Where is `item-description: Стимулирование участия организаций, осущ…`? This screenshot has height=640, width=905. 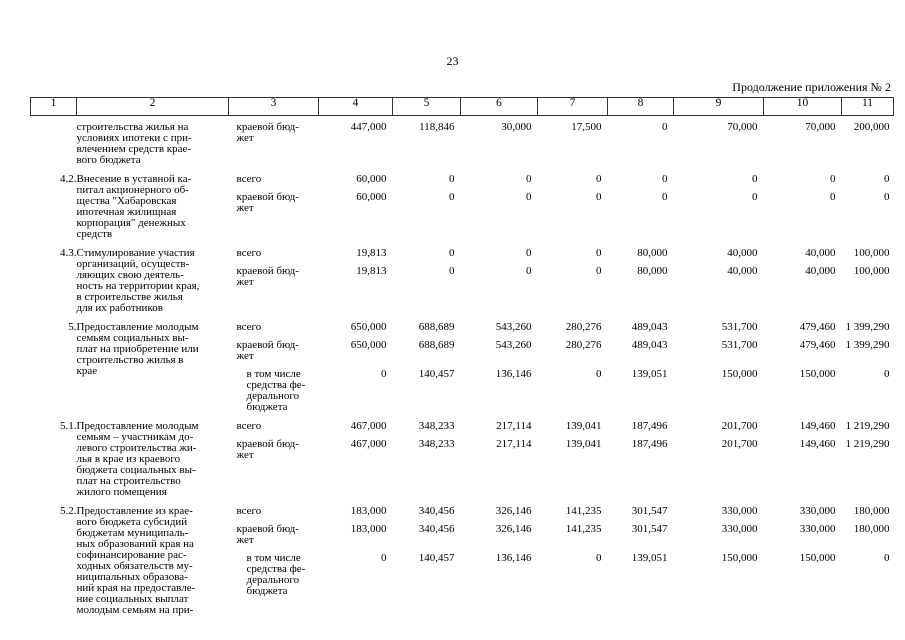
item-description: Стимулирование участия организаций, осущ… is located at coordinates (138, 280).